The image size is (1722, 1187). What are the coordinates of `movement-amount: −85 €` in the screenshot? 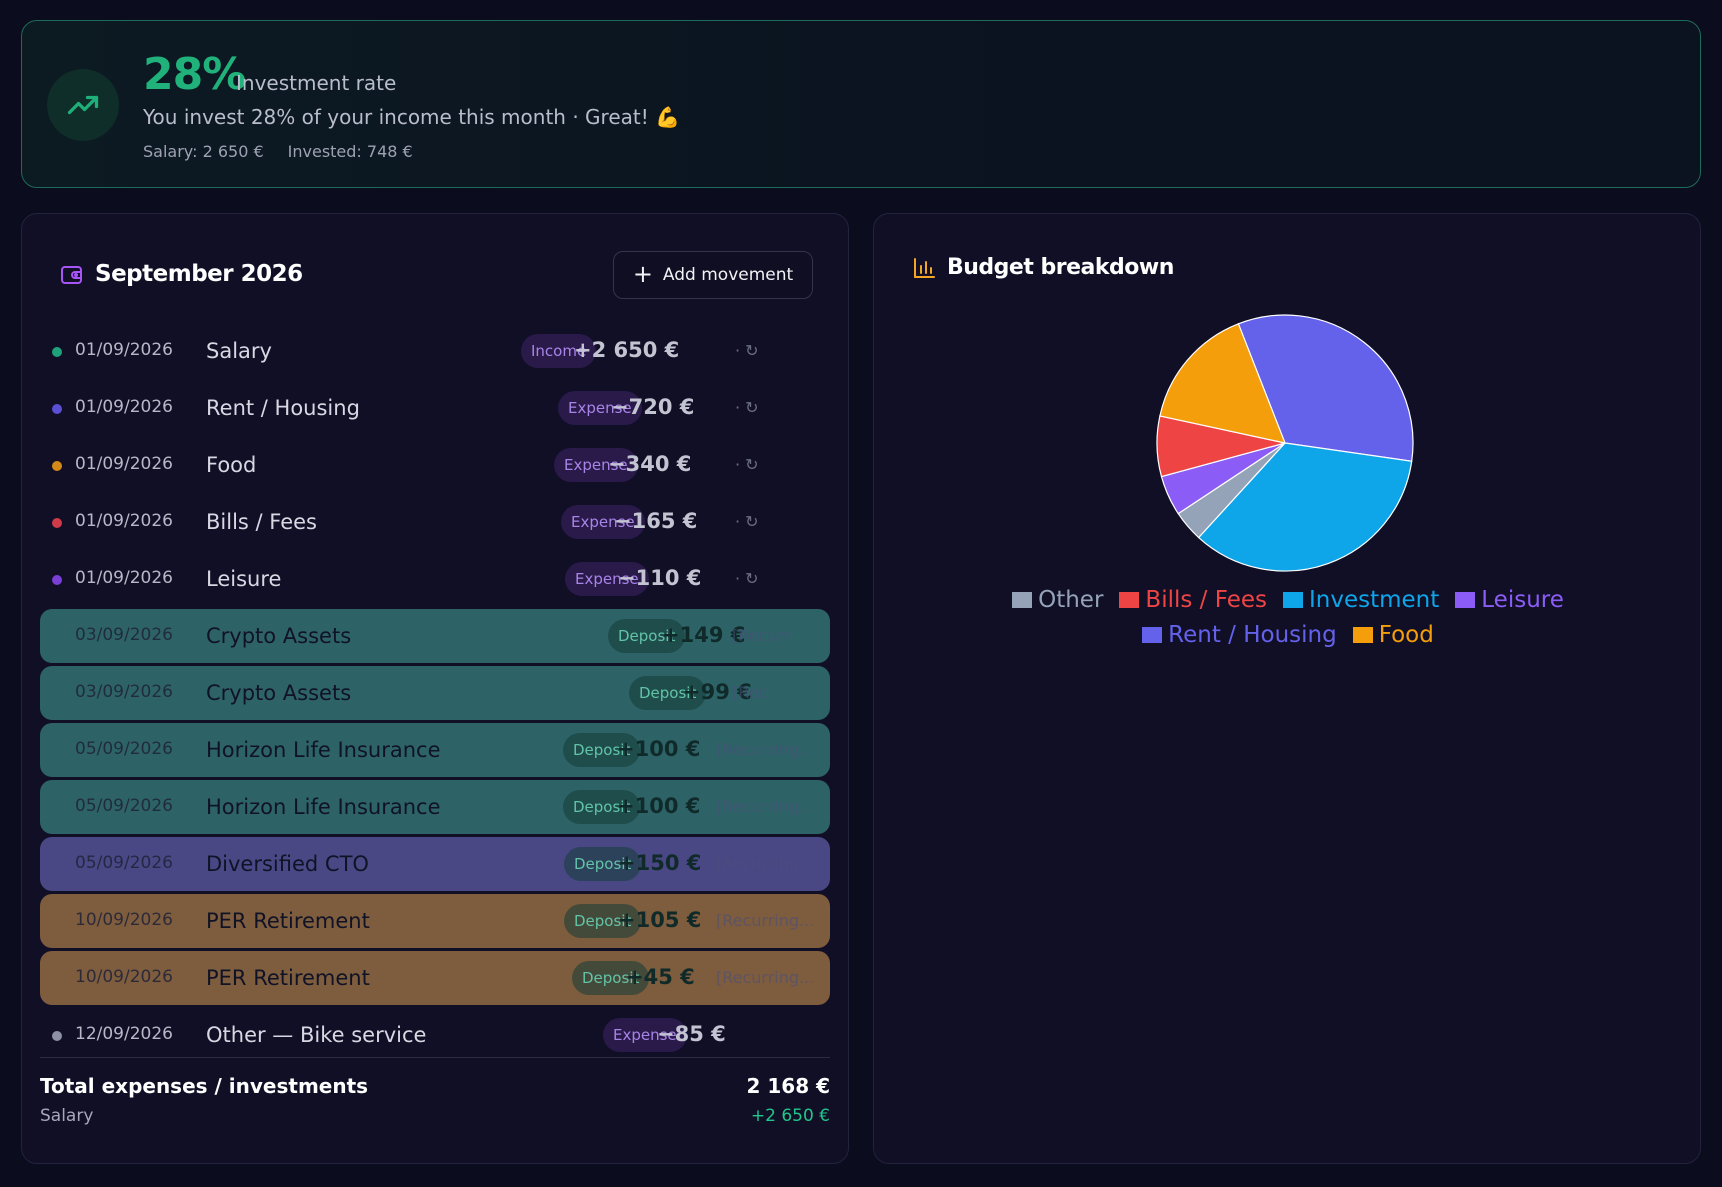 It's located at (691, 1034).